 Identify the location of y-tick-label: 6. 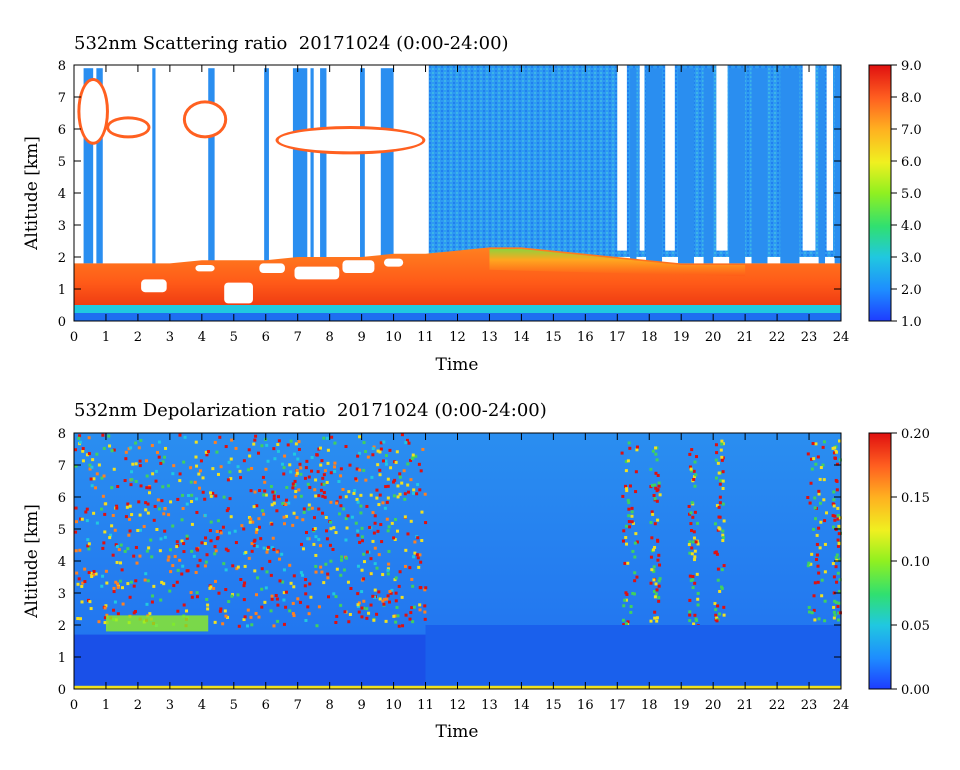
(62, 498).